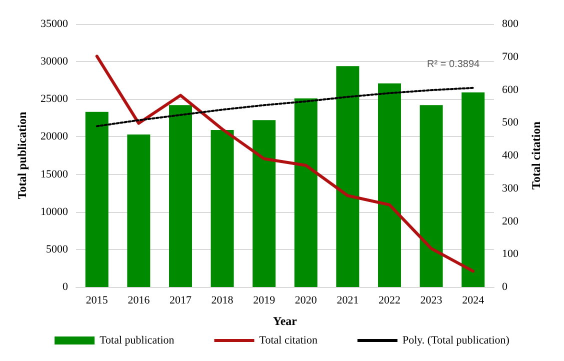 The width and height of the screenshot is (564, 361). What do you see at coordinates (264, 300) in the screenshot?
I see `x-tick-label: 2019` at bounding box center [264, 300].